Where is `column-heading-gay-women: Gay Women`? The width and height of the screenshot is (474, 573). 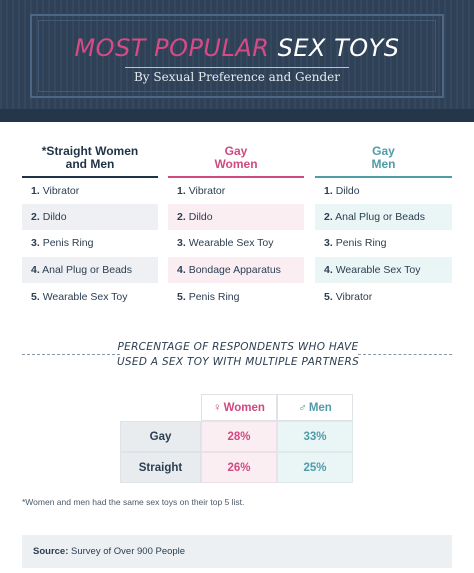
column-heading-gay-women: Gay Women is located at coordinates (236, 160).